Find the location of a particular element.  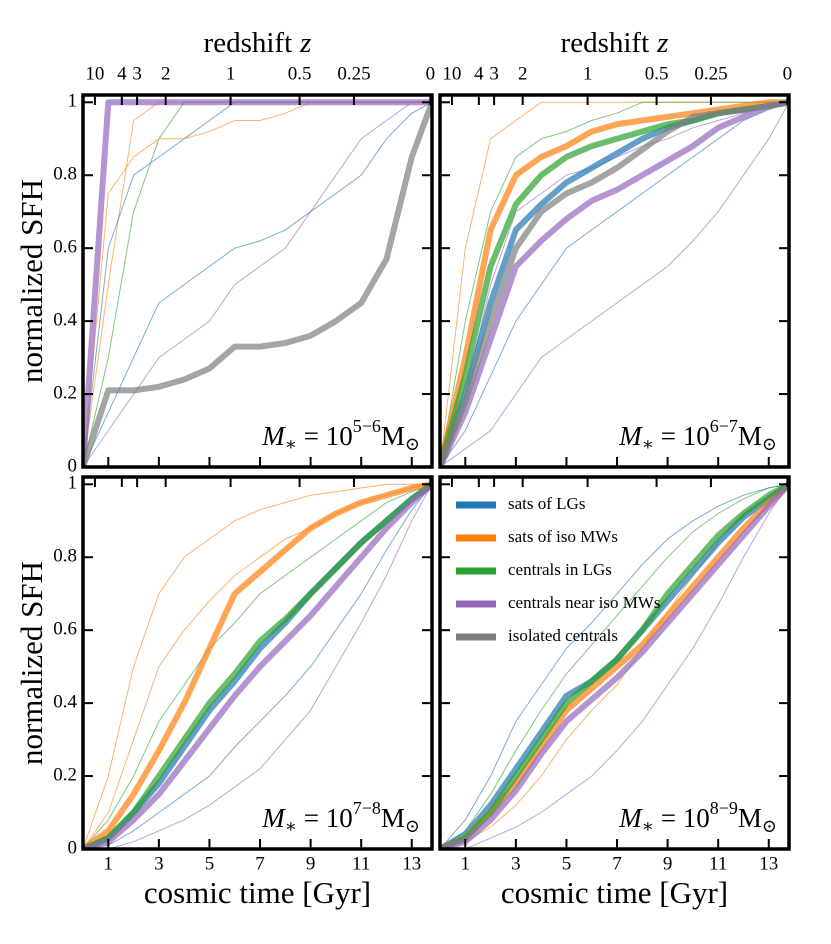

x-axis-label: cosmic time [Gyr] is located at coordinates (614, 892).